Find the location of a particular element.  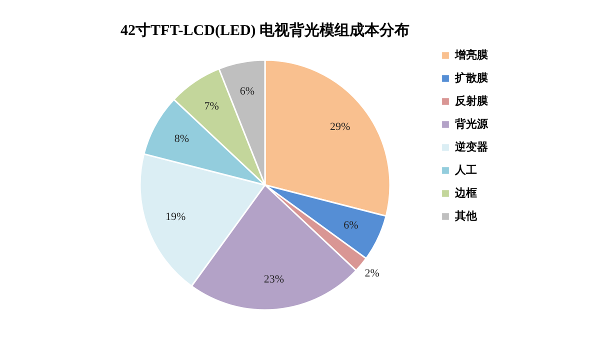

chart-title: 42寸TFT-LCD(LED) 电视背光模组成本分布 is located at coordinates (265, 30).